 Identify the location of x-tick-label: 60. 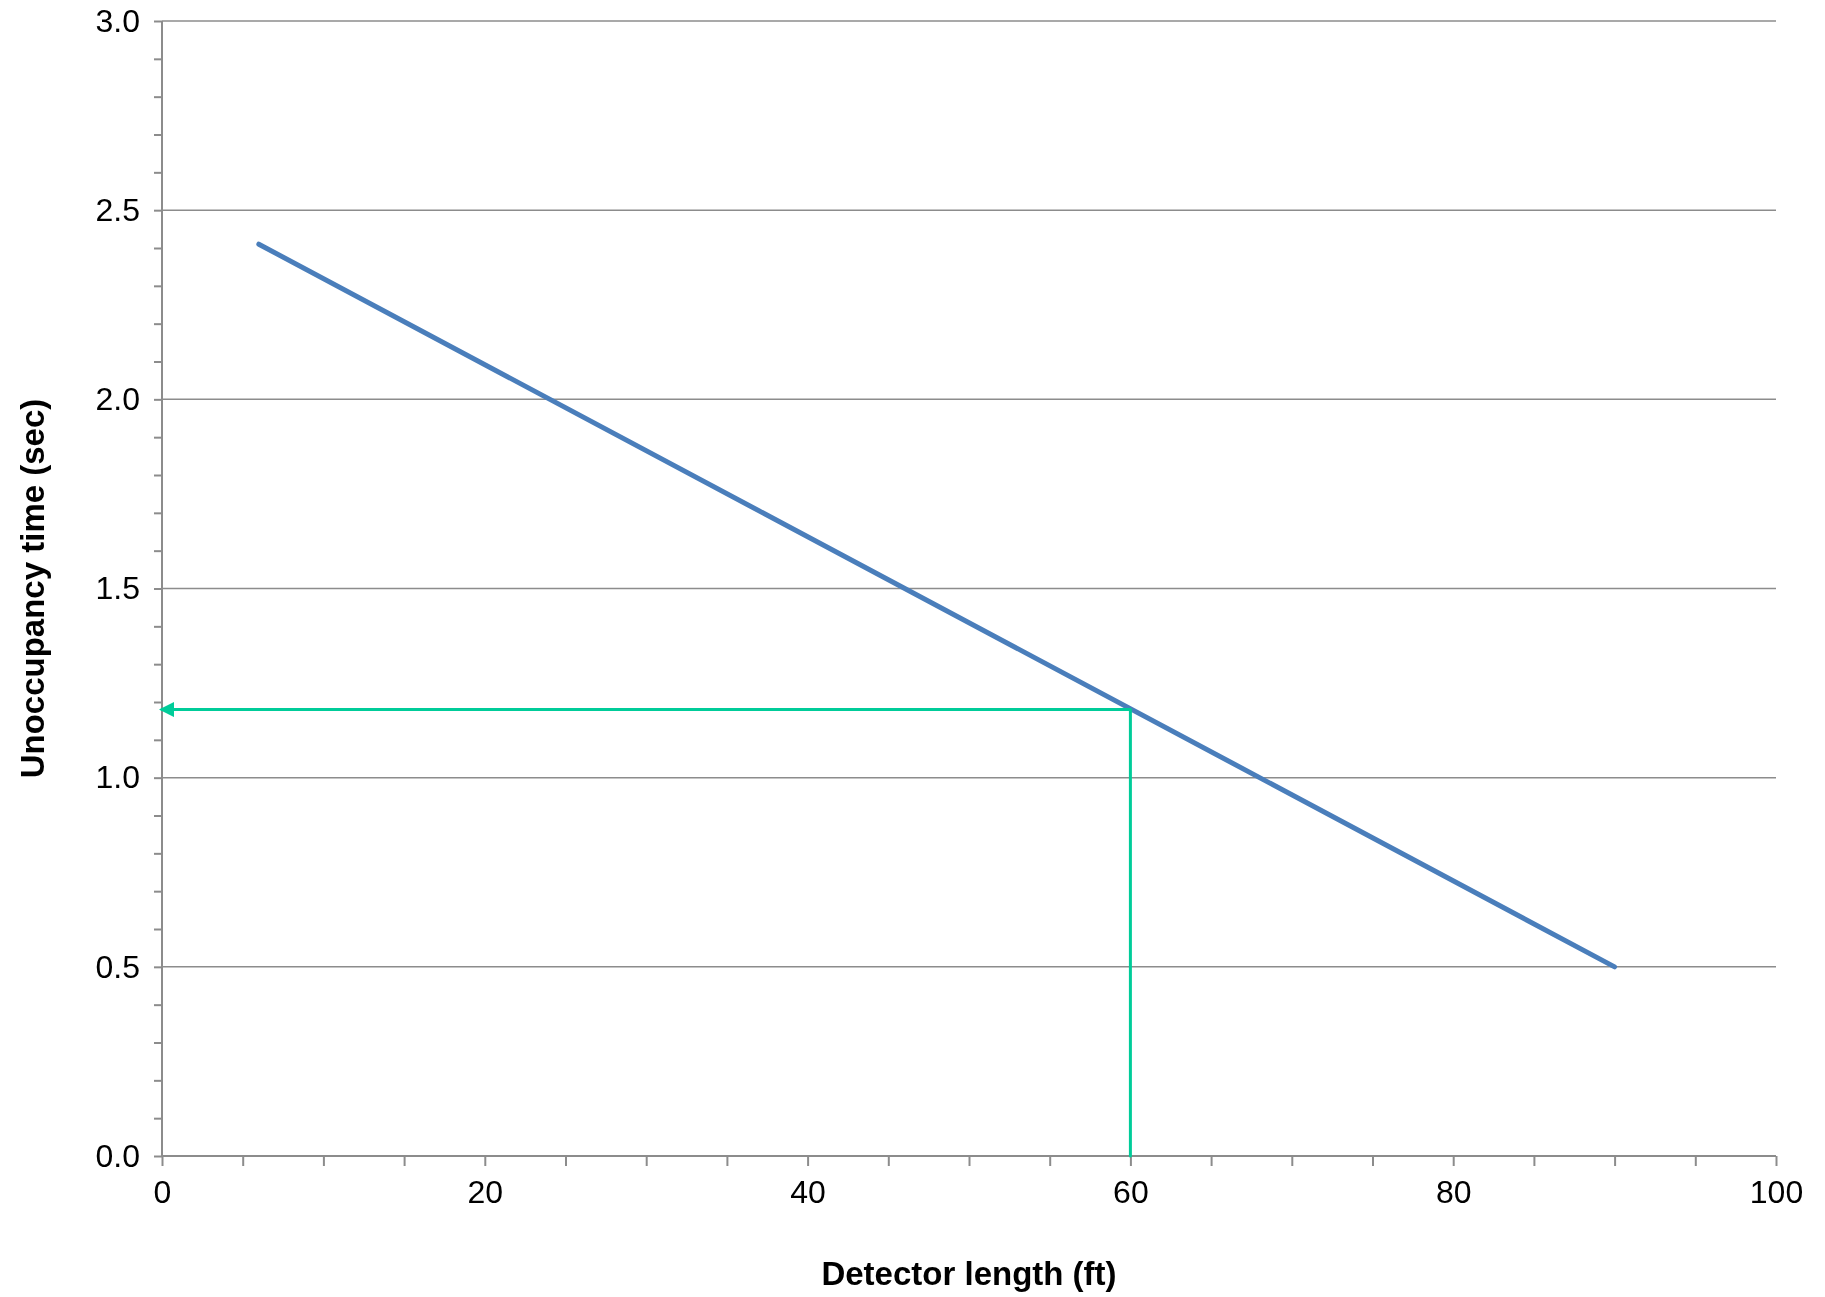
(1131, 1191).